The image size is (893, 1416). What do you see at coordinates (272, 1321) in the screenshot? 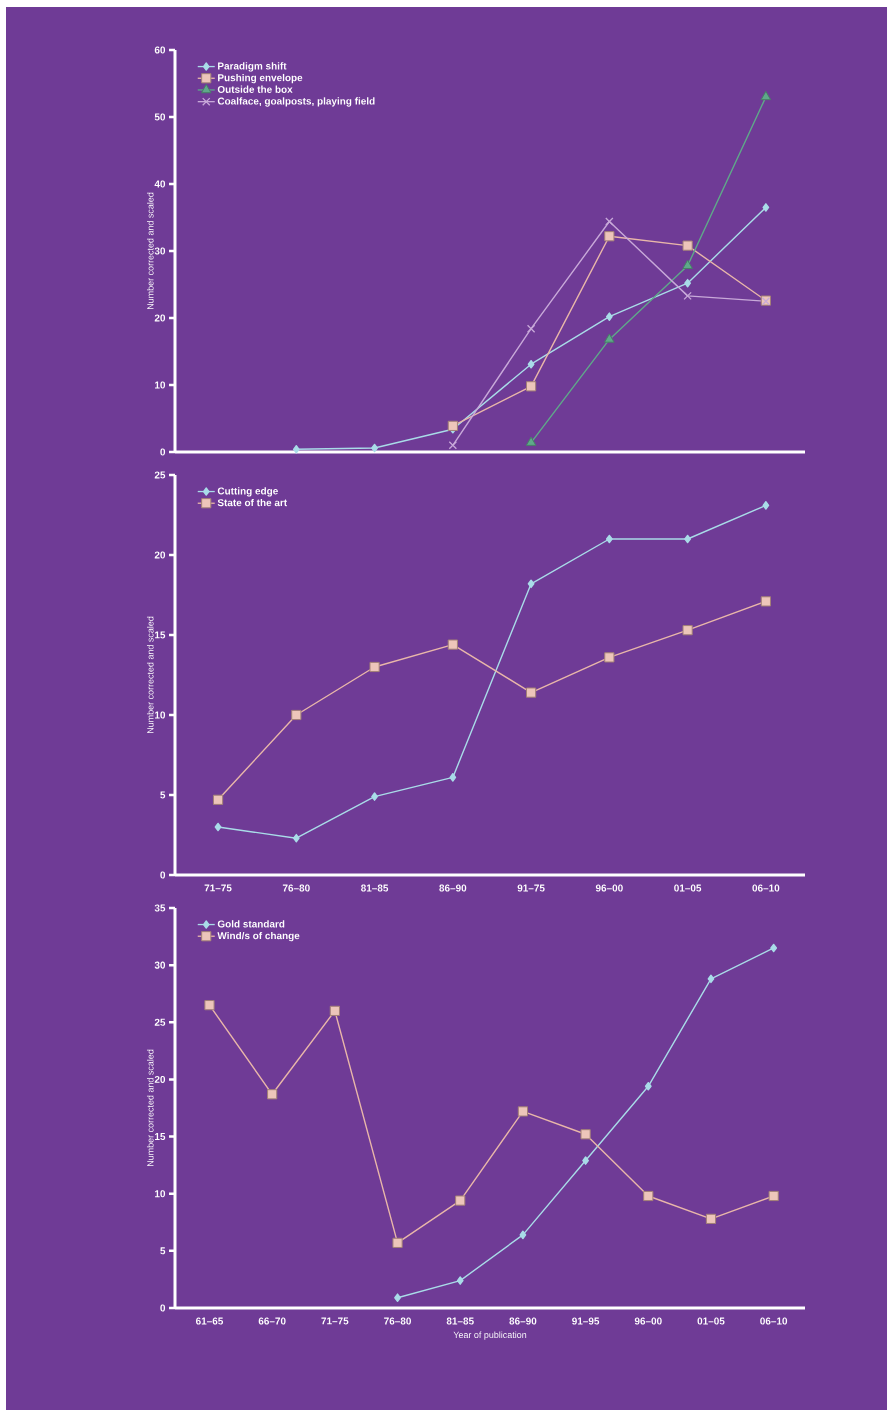
I see `x-tick-label: 66–70` at bounding box center [272, 1321].